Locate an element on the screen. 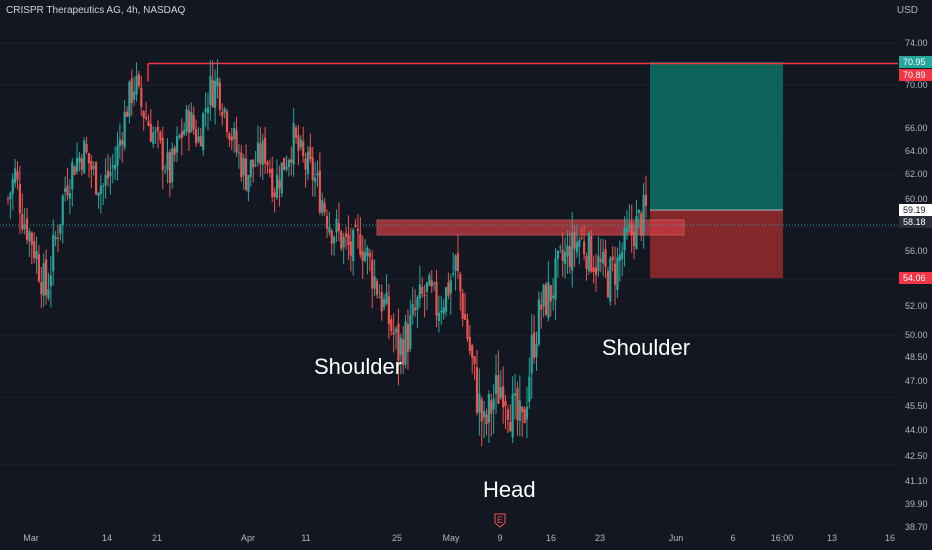 The image size is (932, 550). y-tick-label: 42.50 is located at coordinates (916, 456).